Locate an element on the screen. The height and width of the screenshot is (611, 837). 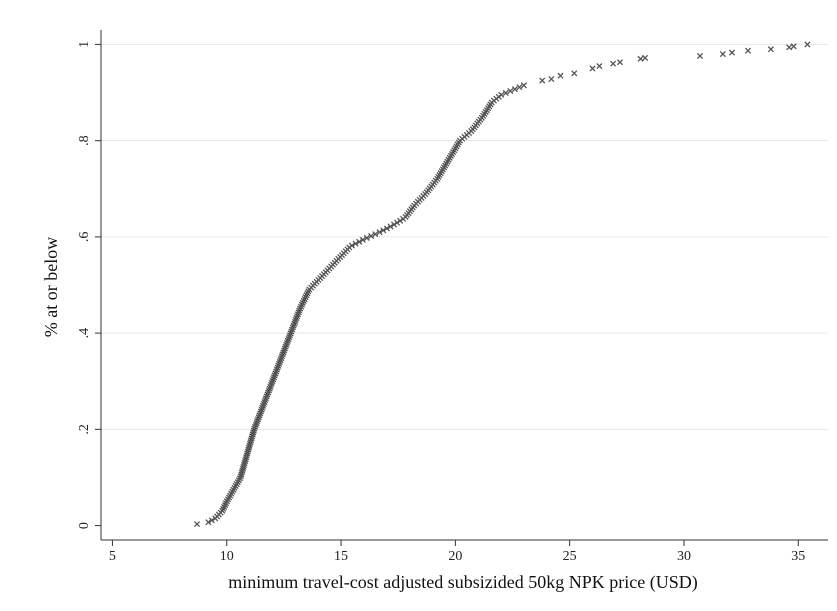
x-tick-label: 35 is located at coordinates (798, 556).